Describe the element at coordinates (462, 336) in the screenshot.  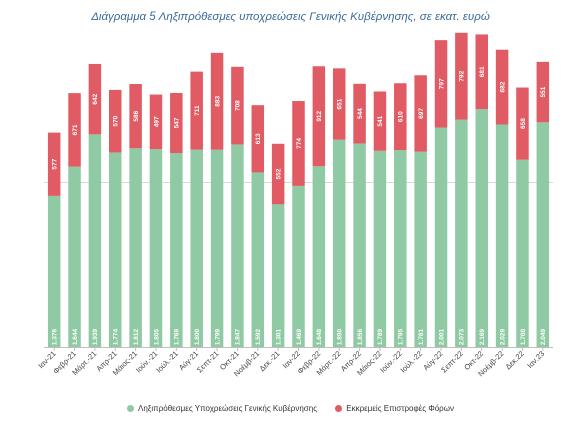
I see `value-label-government-arrears-20: 2.073` at that location.